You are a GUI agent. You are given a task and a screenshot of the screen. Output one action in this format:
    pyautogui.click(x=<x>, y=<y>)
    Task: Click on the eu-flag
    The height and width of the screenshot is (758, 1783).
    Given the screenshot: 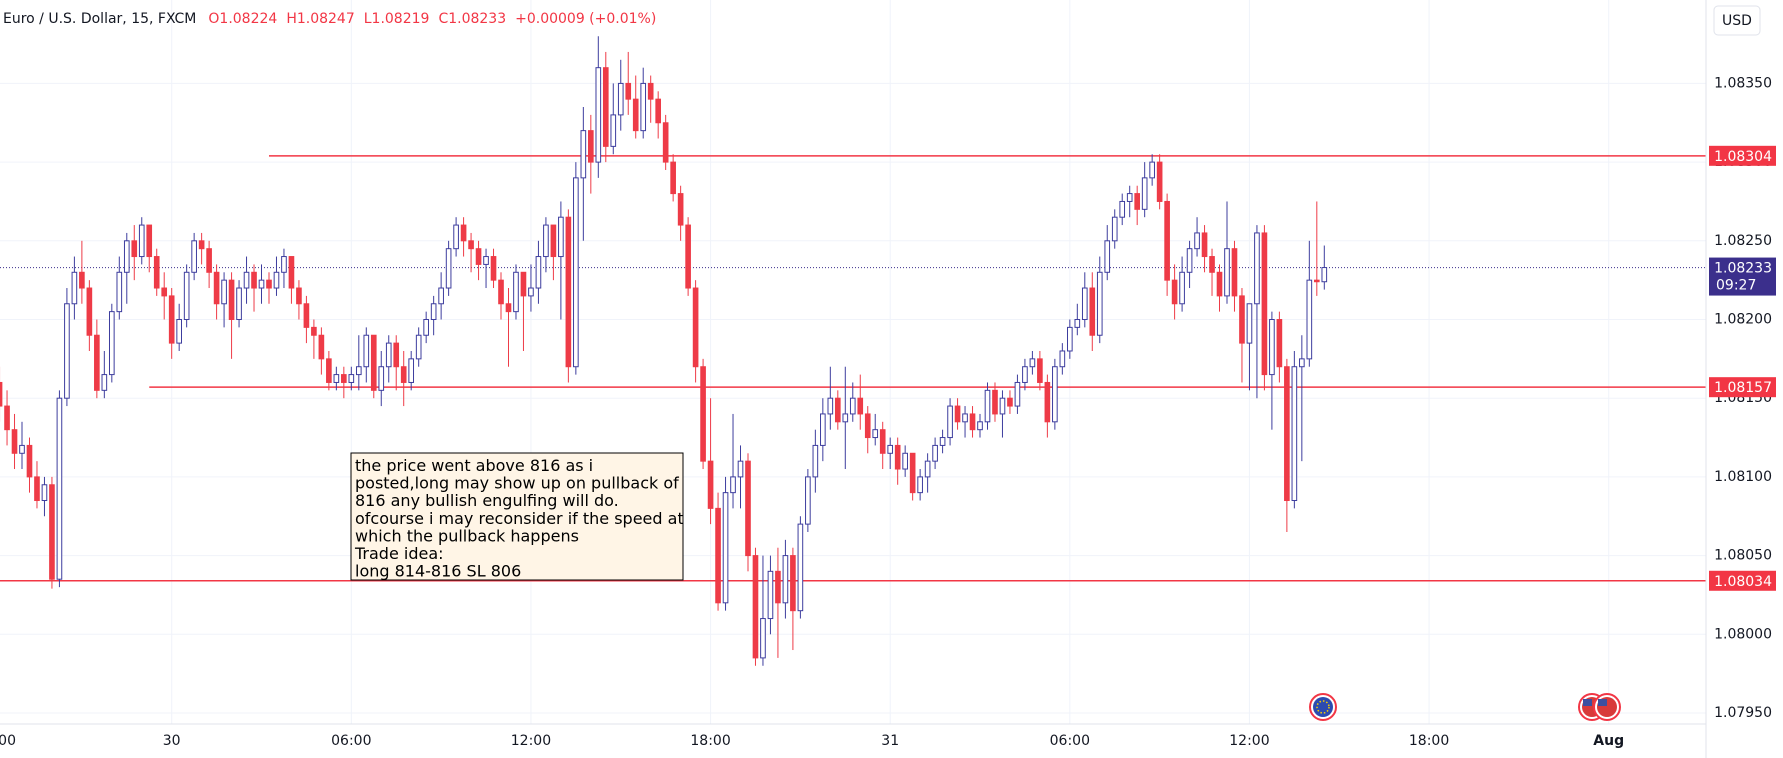 What is the action you would take?
    pyautogui.click(x=1323, y=707)
    